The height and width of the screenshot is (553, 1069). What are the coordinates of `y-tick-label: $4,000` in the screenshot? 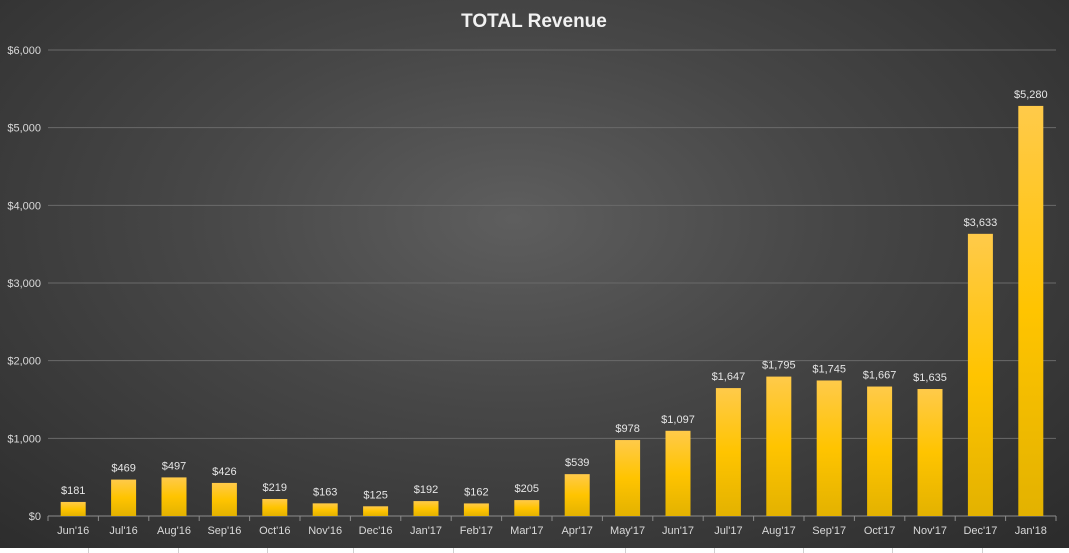 It's located at (24, 206).